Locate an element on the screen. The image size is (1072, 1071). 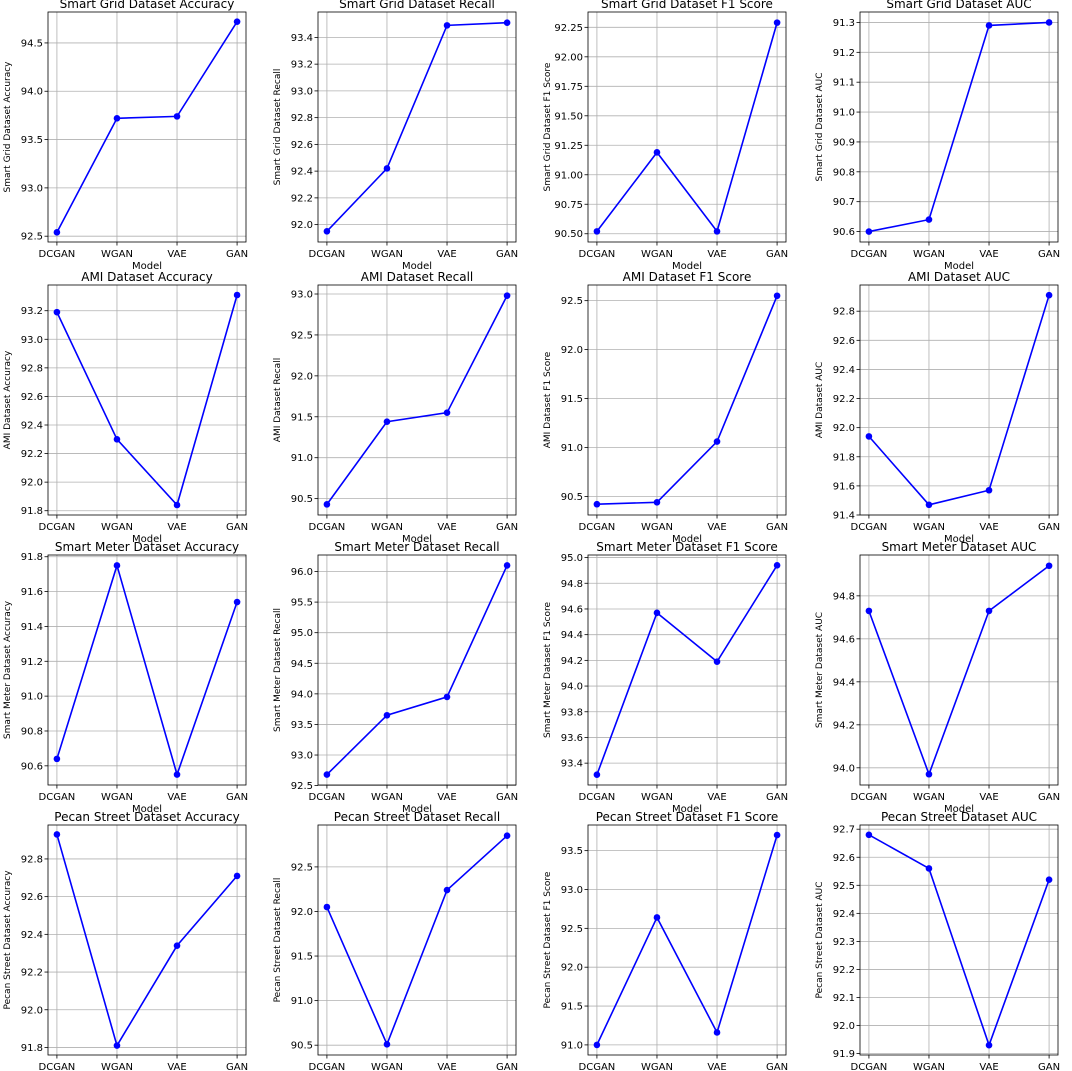
y-axis-label: Pecan Street Dataset AUC is located at coordinates (820, 939).